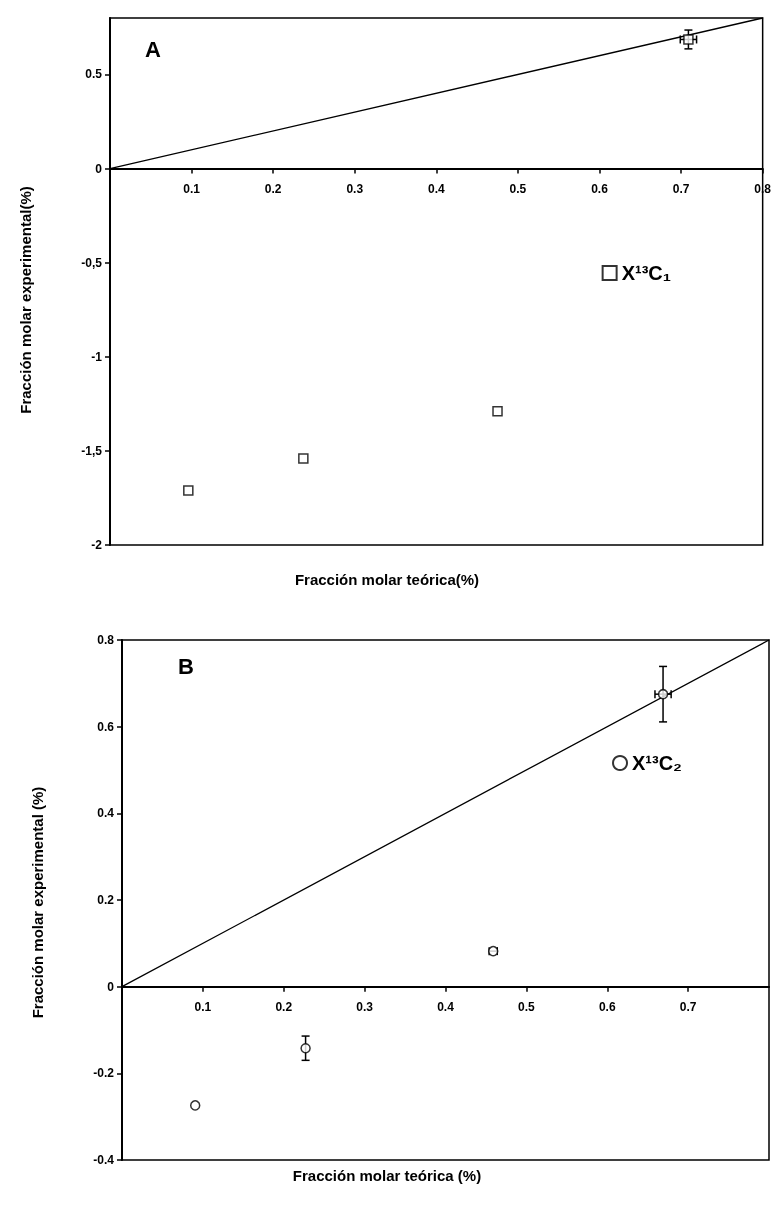 This screenshot has width=774, height=1205. I want to click on y-tick-label: -2, so click(97, 545).